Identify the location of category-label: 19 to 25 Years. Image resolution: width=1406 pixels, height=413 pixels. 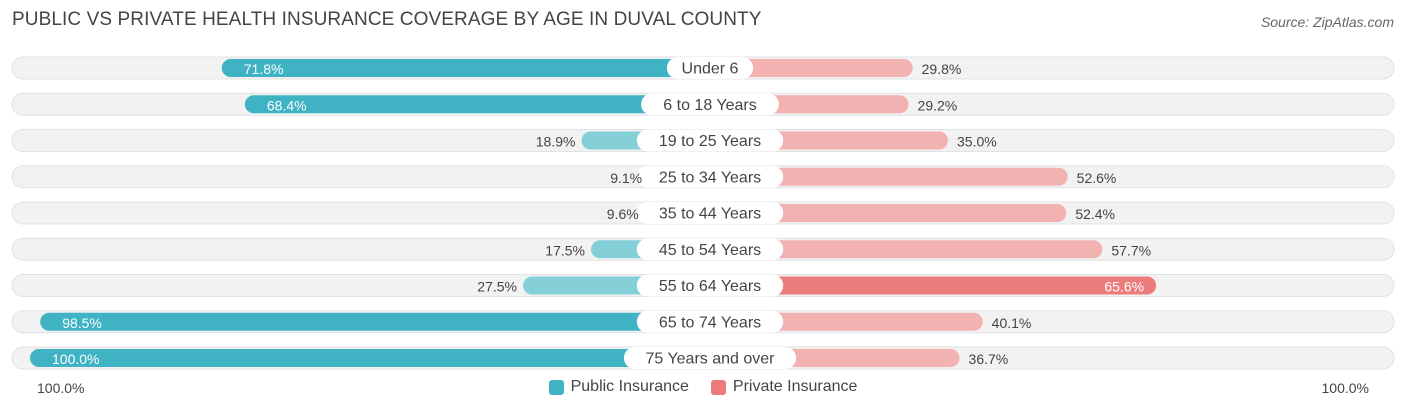
(710, 141).